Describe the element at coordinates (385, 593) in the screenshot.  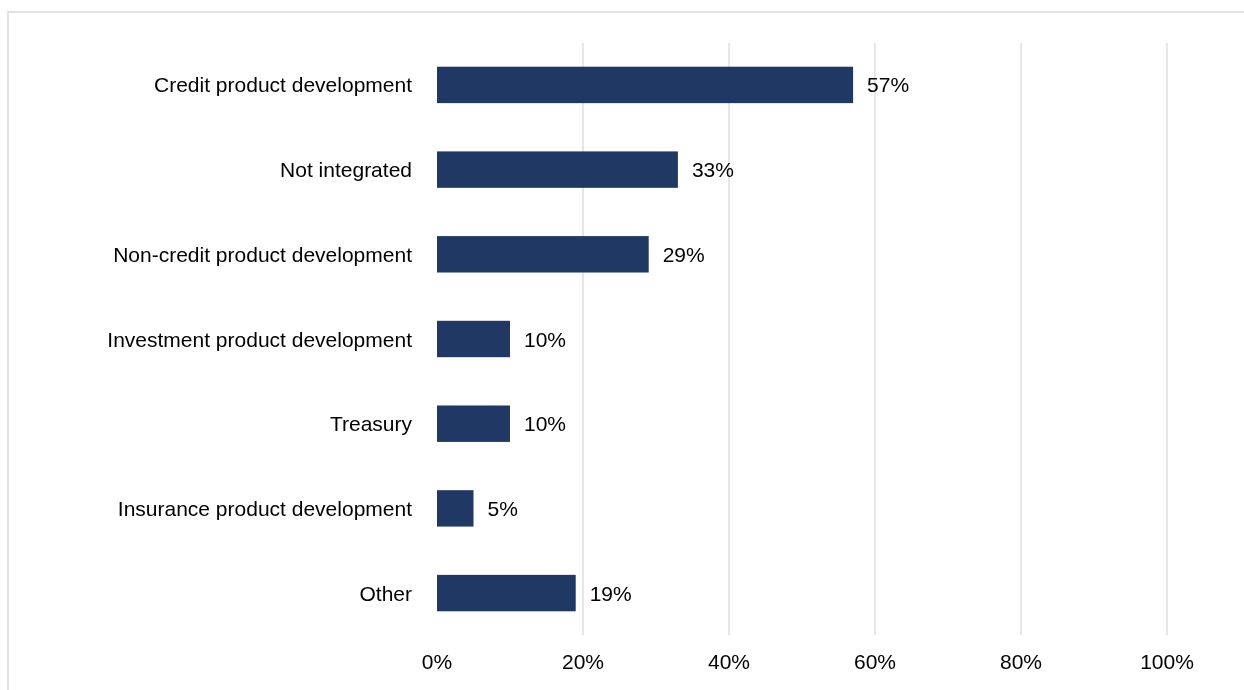
I see `y-tick-label: Other` at that location.